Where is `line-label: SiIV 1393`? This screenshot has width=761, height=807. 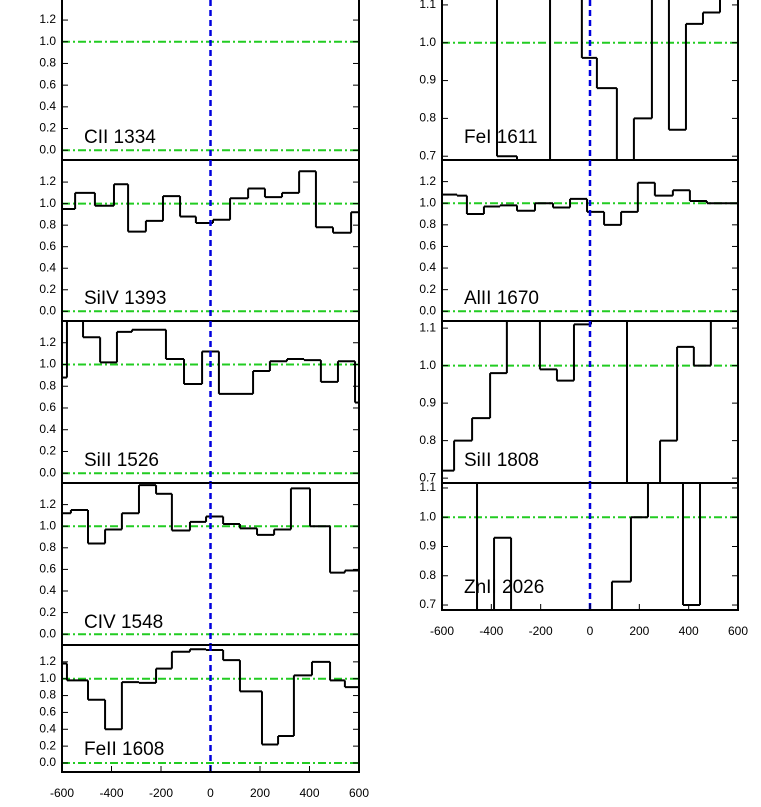 line-label: SiIV 1393 is located at coordinates (125, 298).